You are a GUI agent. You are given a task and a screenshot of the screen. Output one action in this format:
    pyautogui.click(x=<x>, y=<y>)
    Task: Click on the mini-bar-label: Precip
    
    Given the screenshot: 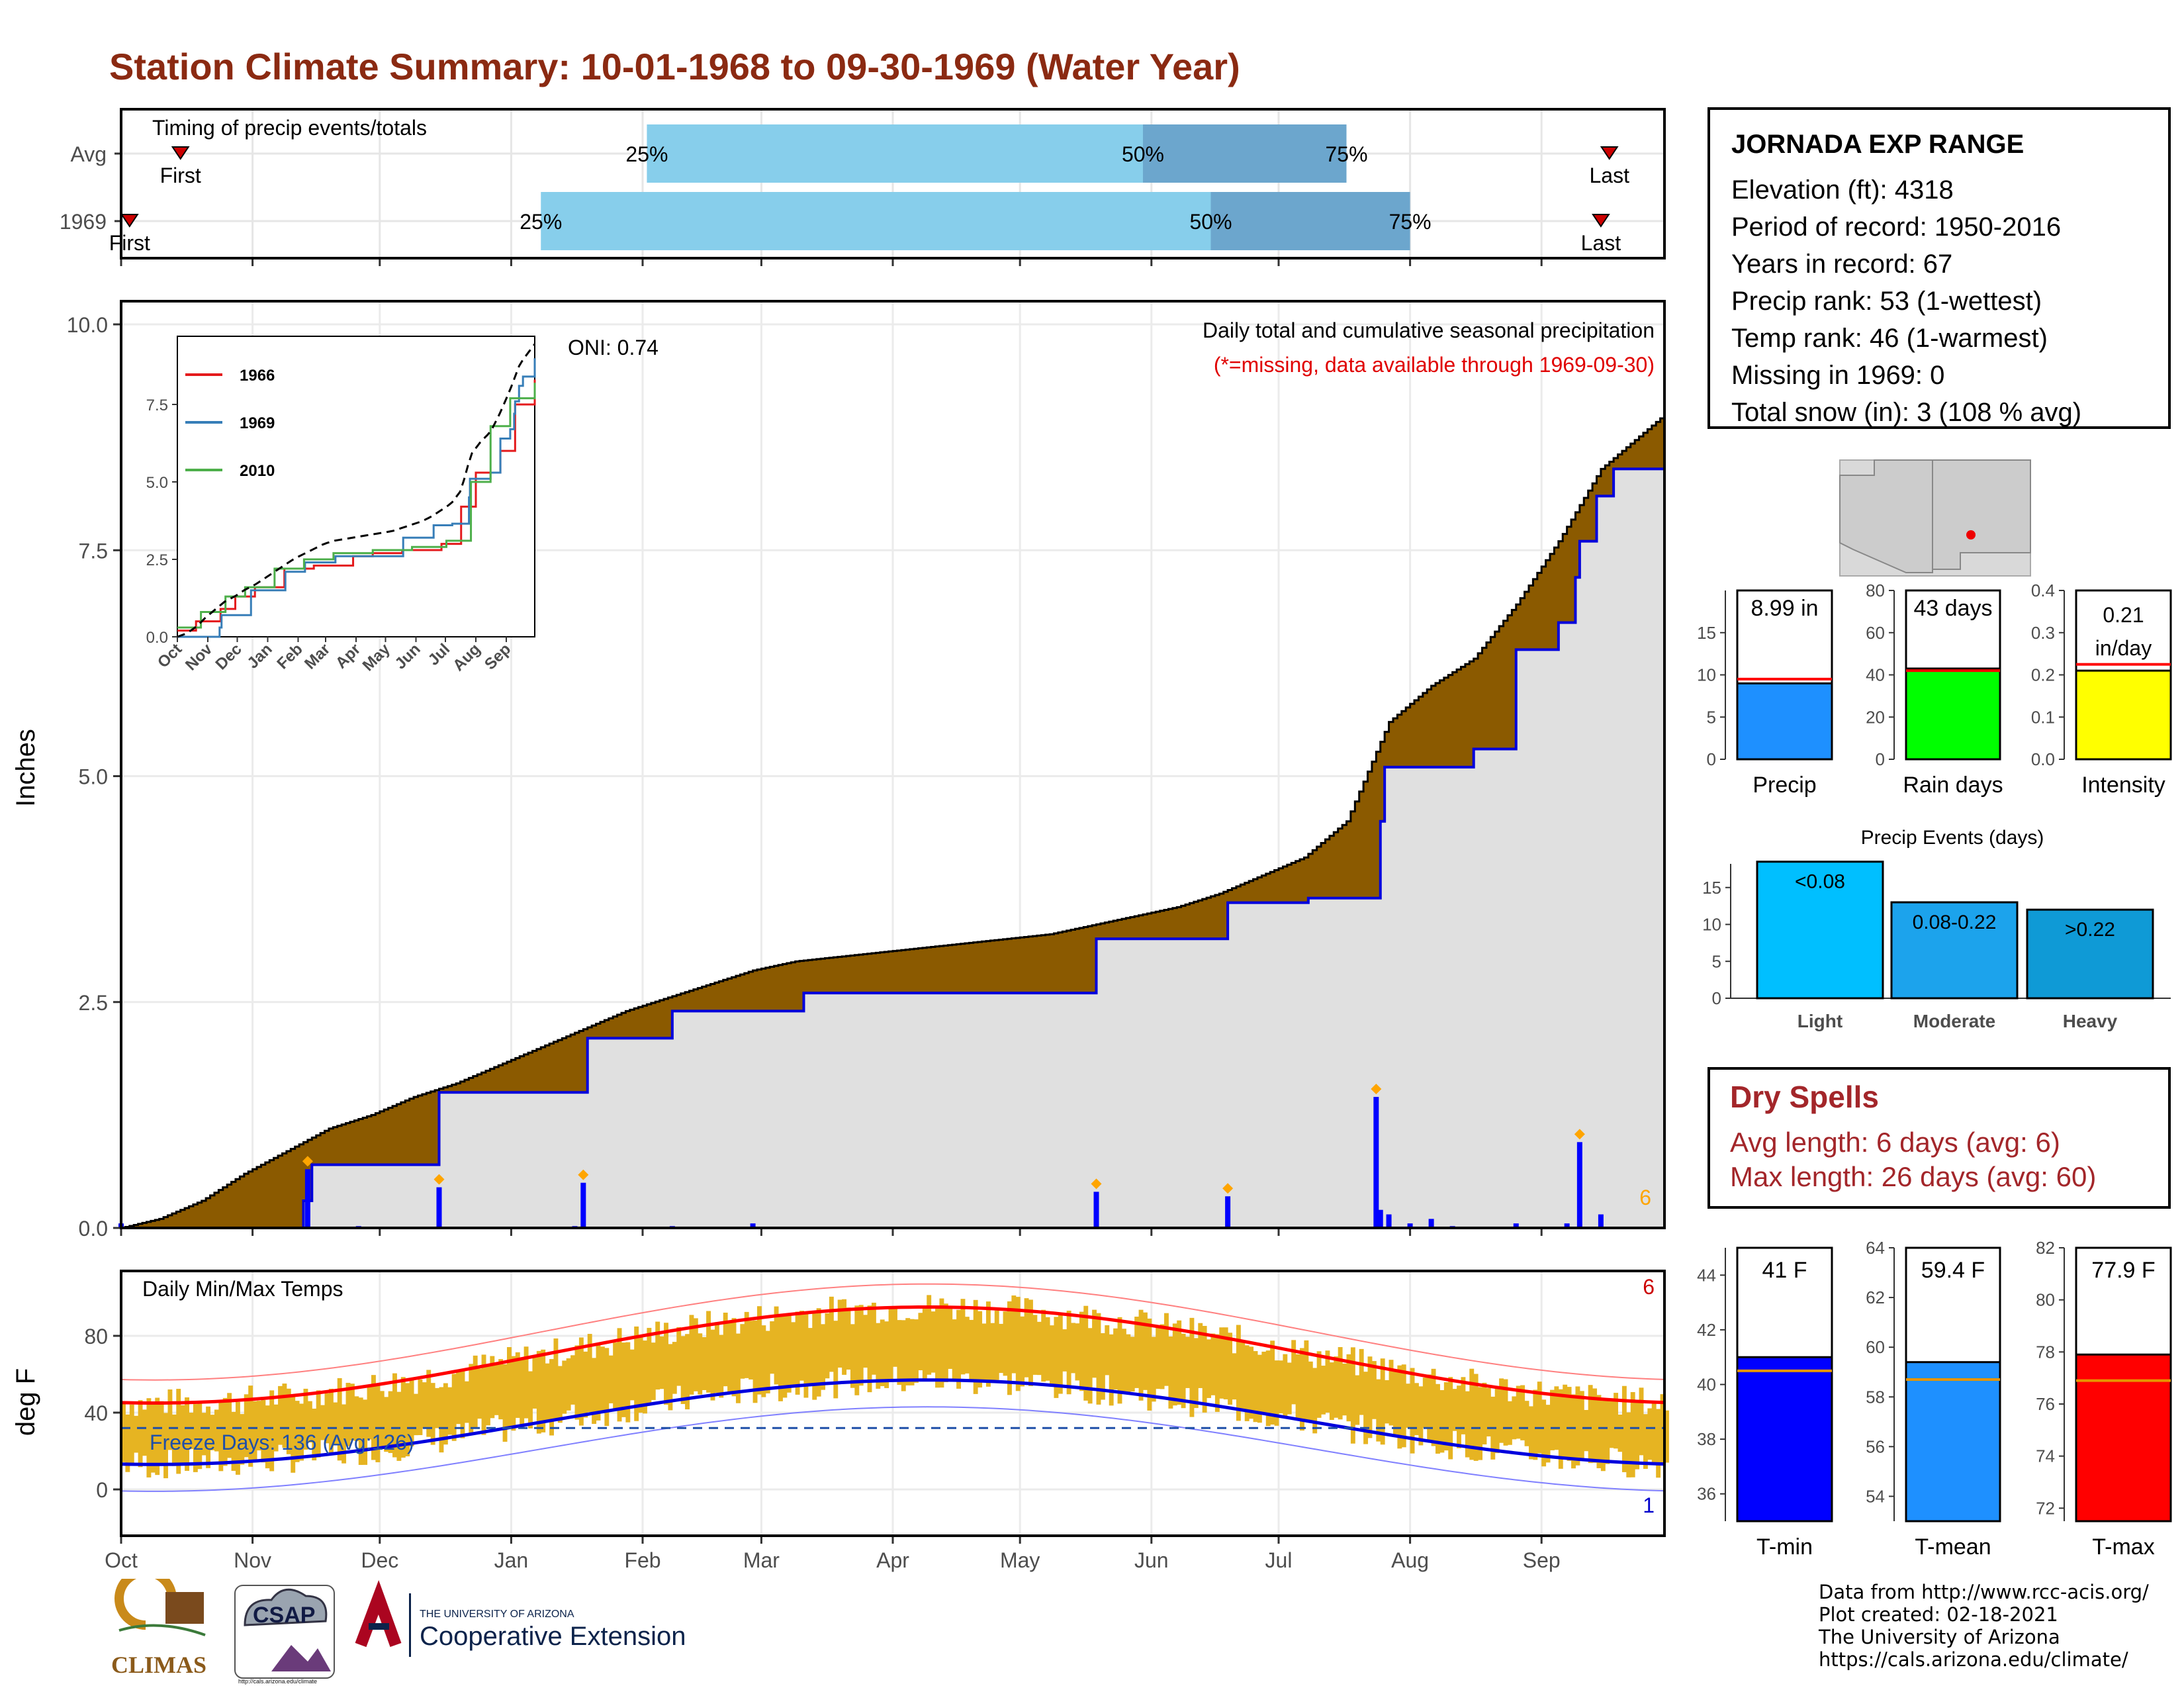 What is the action you would take?
    pyautogui.click(x=1784, y=785)
    